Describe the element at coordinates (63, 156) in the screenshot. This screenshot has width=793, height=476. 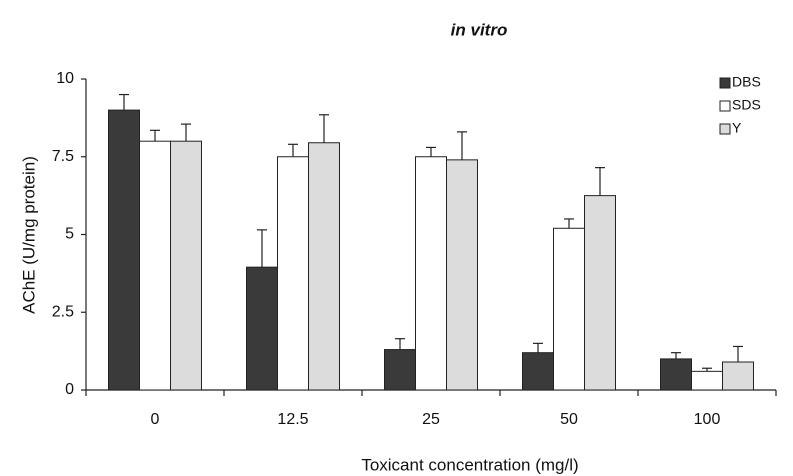
I see `y-tick-label: 7.5` at that location.